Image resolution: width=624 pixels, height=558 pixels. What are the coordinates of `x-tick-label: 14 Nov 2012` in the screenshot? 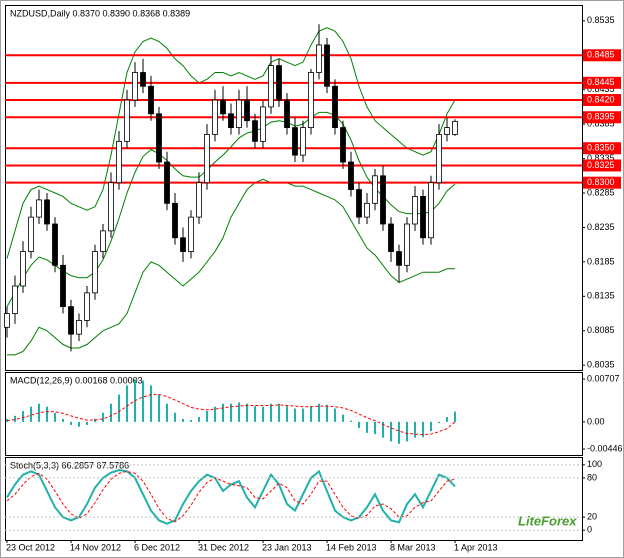 It's located at (95, 547).